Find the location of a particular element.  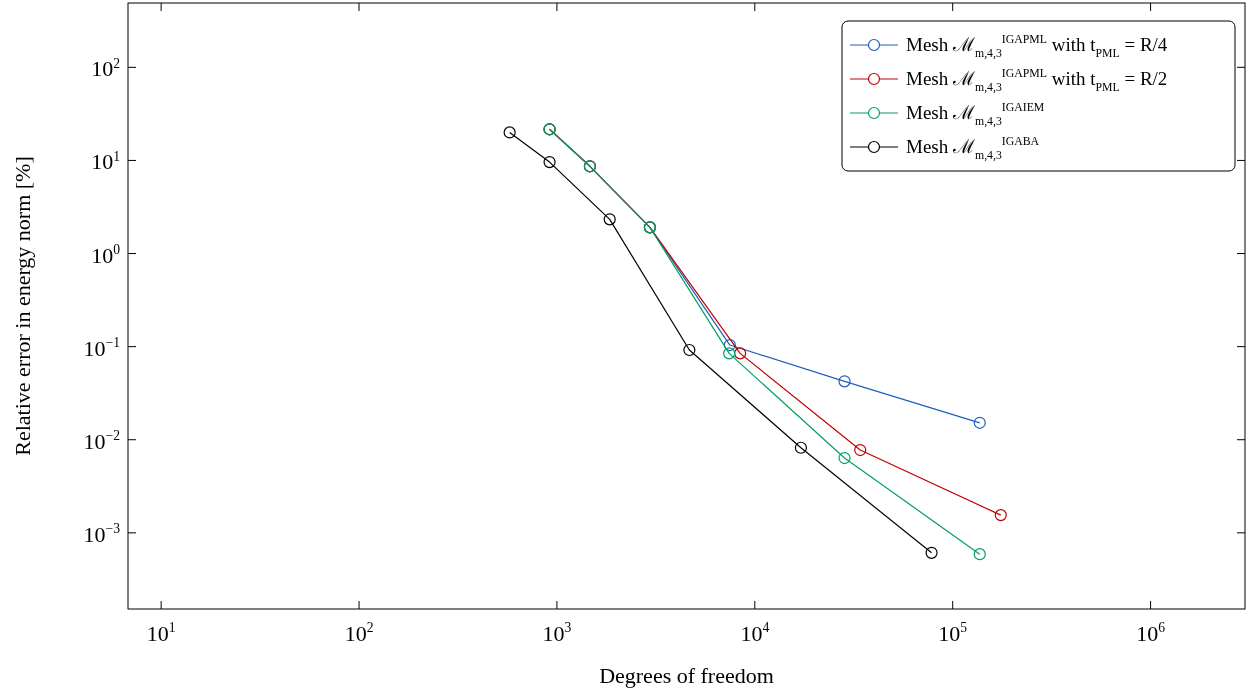

x-tick-label: 10$^{1}$ is located at coordinates (161, 633).